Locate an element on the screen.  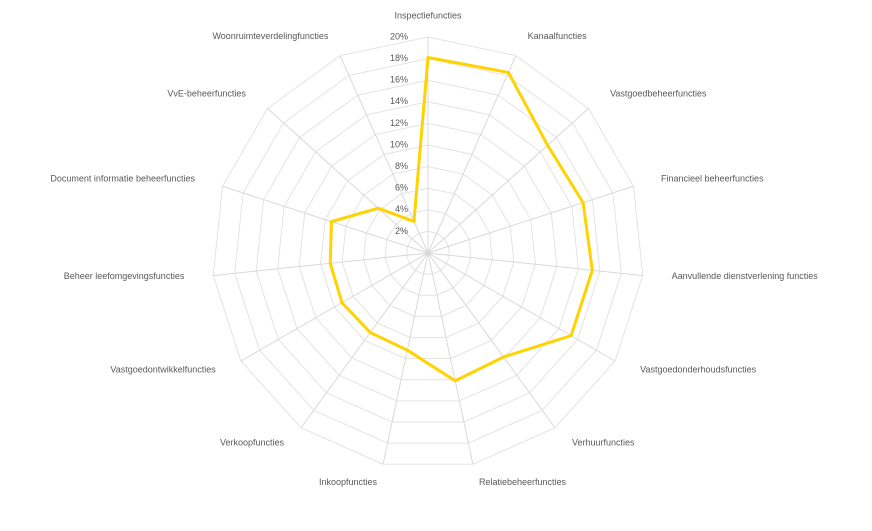
category-label: Document informatie beheerfuncties is located at coordinates (122, 178).